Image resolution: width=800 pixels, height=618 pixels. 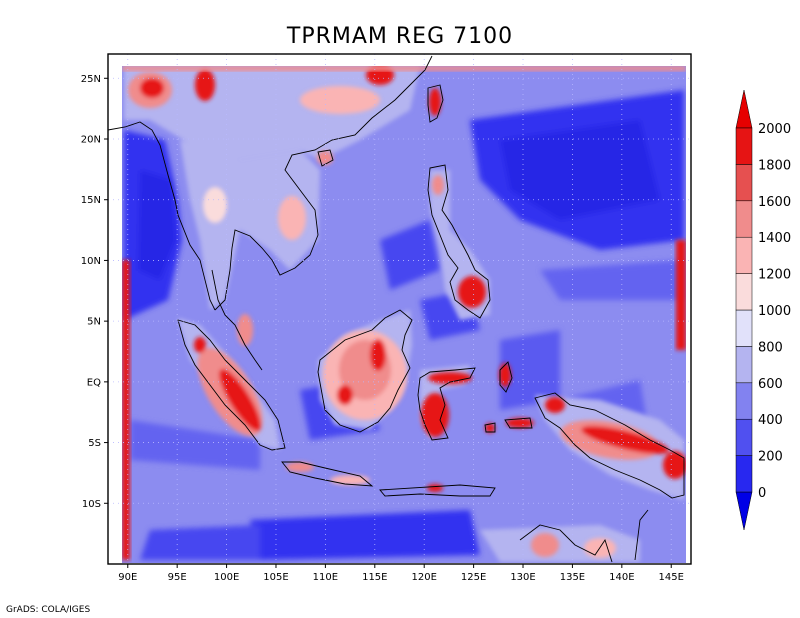 I want to click on rain-new-guinea-ridge, so click(x=625, y=440).